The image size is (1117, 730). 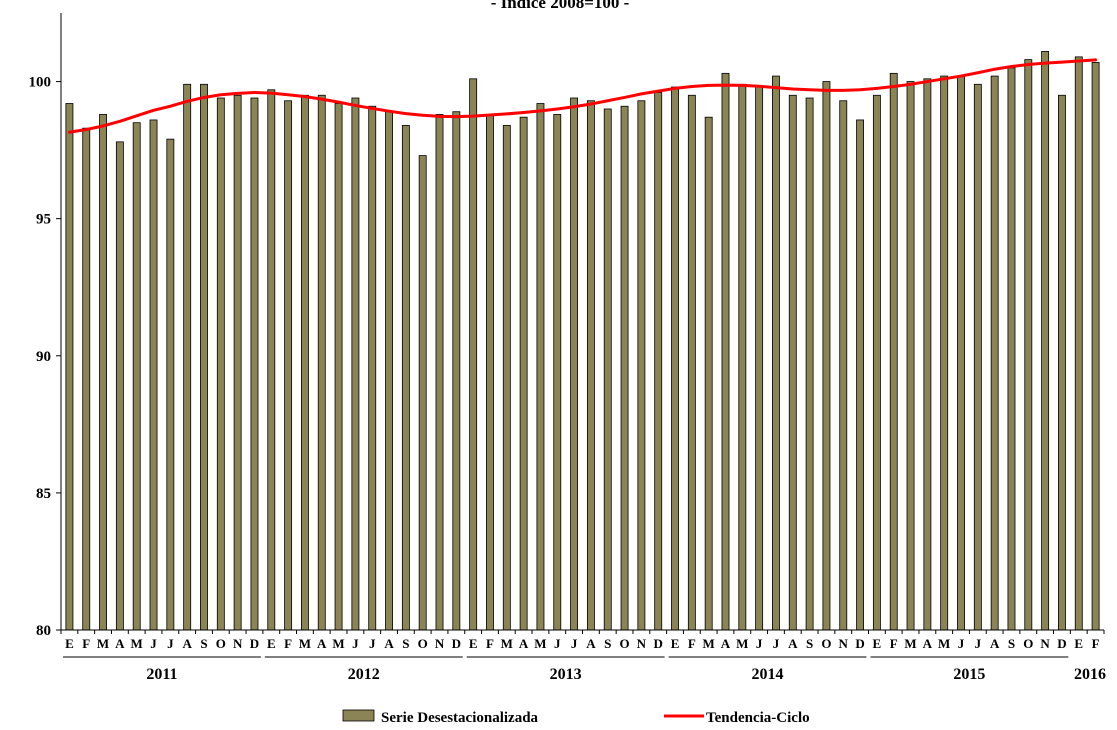 What do you see at coordinates (43, 357) in the screenshot?
I see `y-tick-label: 90` at bounding box center [43, 357].